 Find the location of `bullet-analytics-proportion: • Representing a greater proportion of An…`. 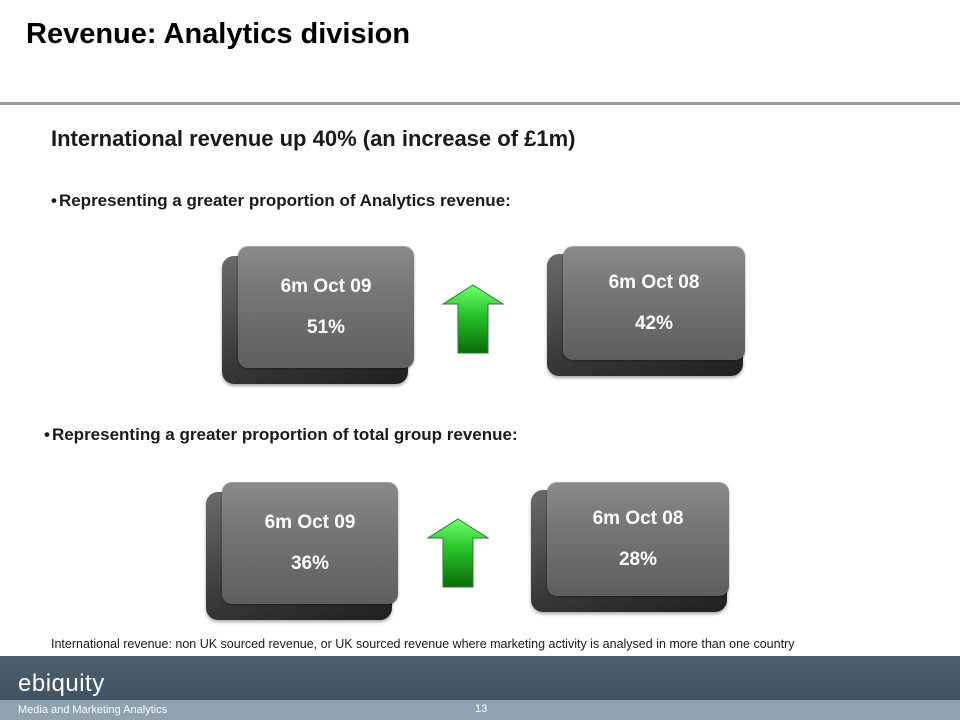

bullet-analytics-proportion: • Representing a greater proportion of An… is located at coordinates (281, 201).